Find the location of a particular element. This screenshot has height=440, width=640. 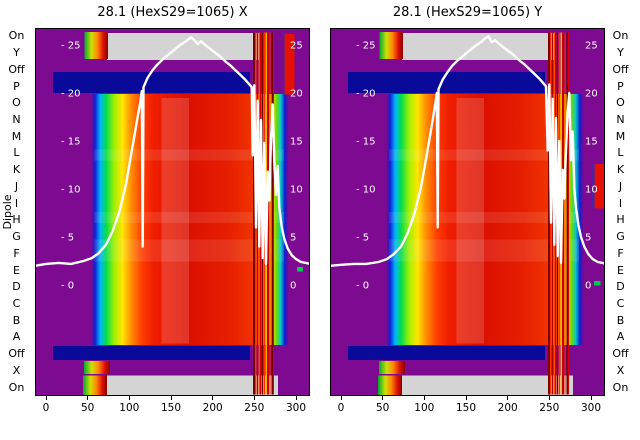

overlay-tick-left: - 10 is located at coordinates (71, 190).